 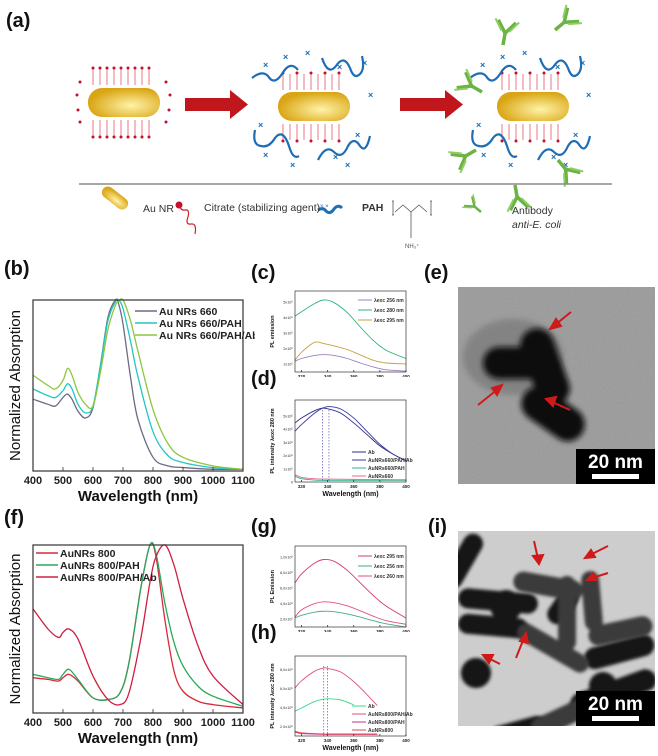 What do you see at coordinates (273, 440) in the screenshot?
I see `y-axis-label: PL intensity λexc 280 nm` at bounding box center [273, 440].